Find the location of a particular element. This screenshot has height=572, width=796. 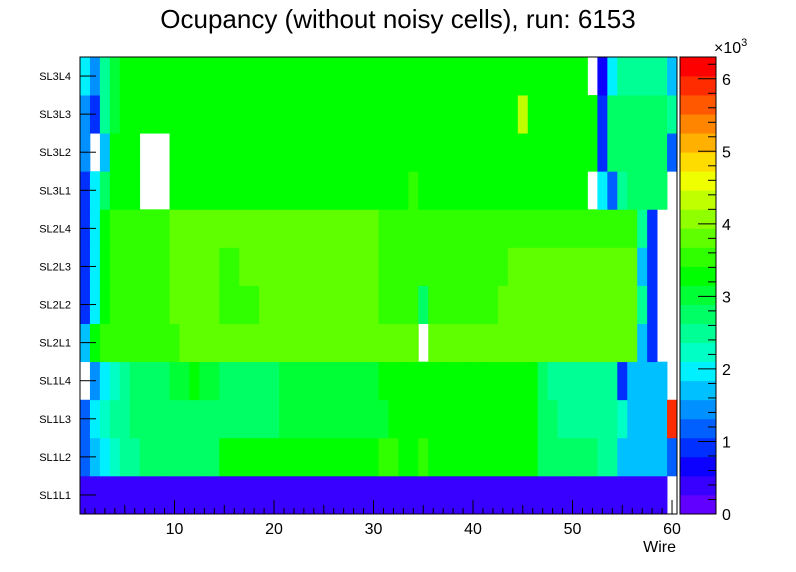

color-scale-tick-label: 4 is located at coordinates (726, 225).